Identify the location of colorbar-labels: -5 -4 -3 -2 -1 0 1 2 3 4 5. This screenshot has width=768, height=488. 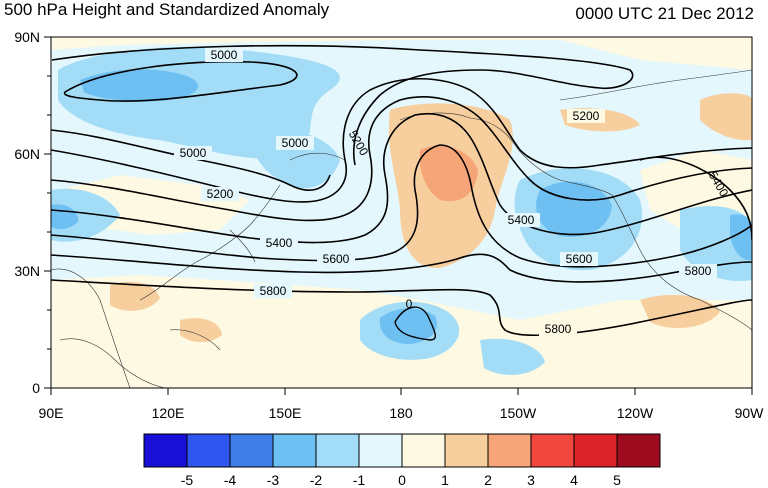
(401, 480).